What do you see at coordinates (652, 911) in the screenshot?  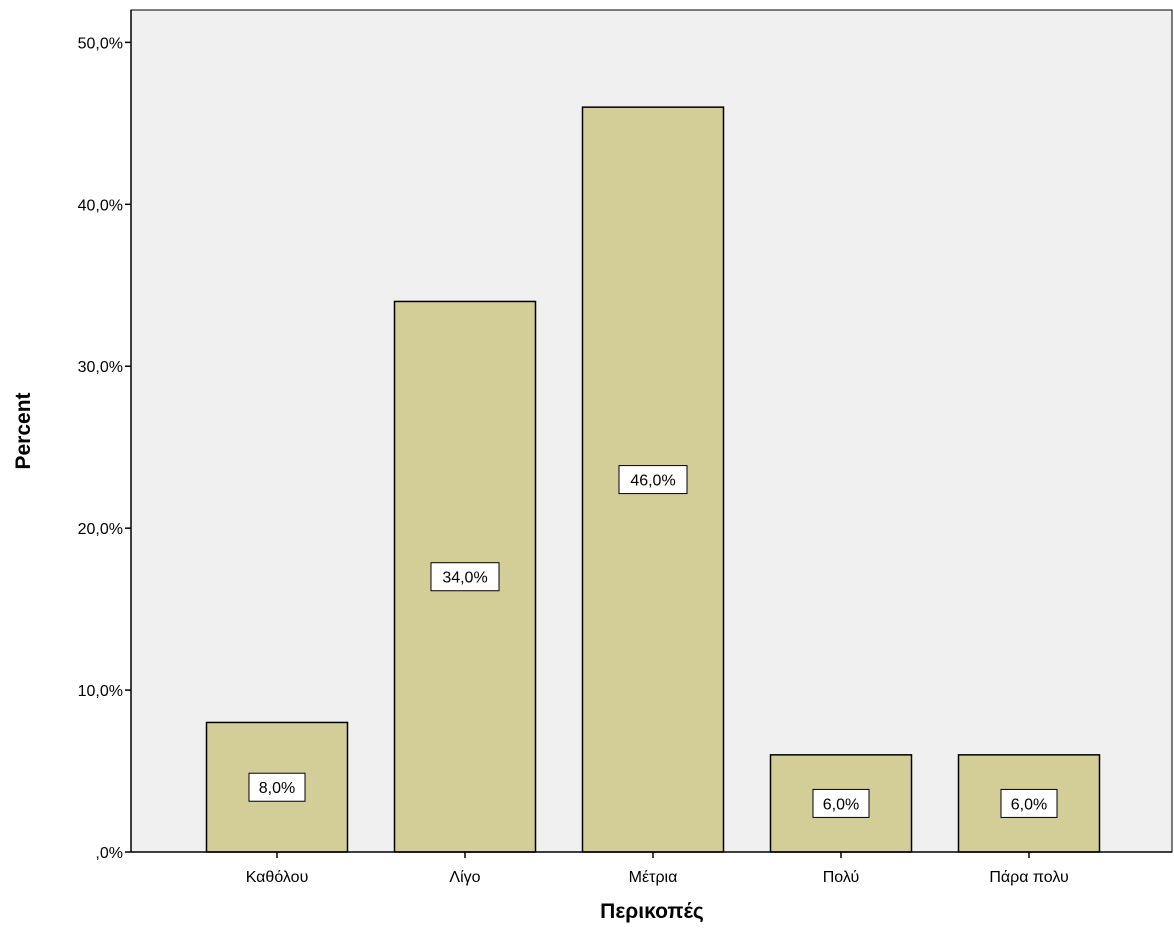 I see `x-axis-title: Περικοπές` at bounding box center [652, 911].